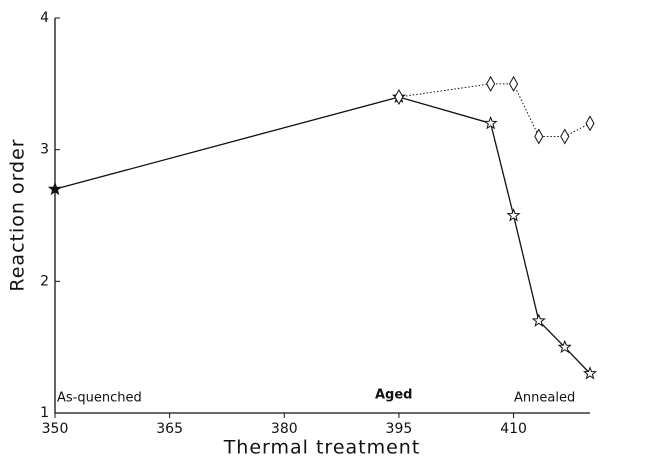 This screenshot has height=462, width=649. I want to click on annotation: Aged, so click(394, 395).